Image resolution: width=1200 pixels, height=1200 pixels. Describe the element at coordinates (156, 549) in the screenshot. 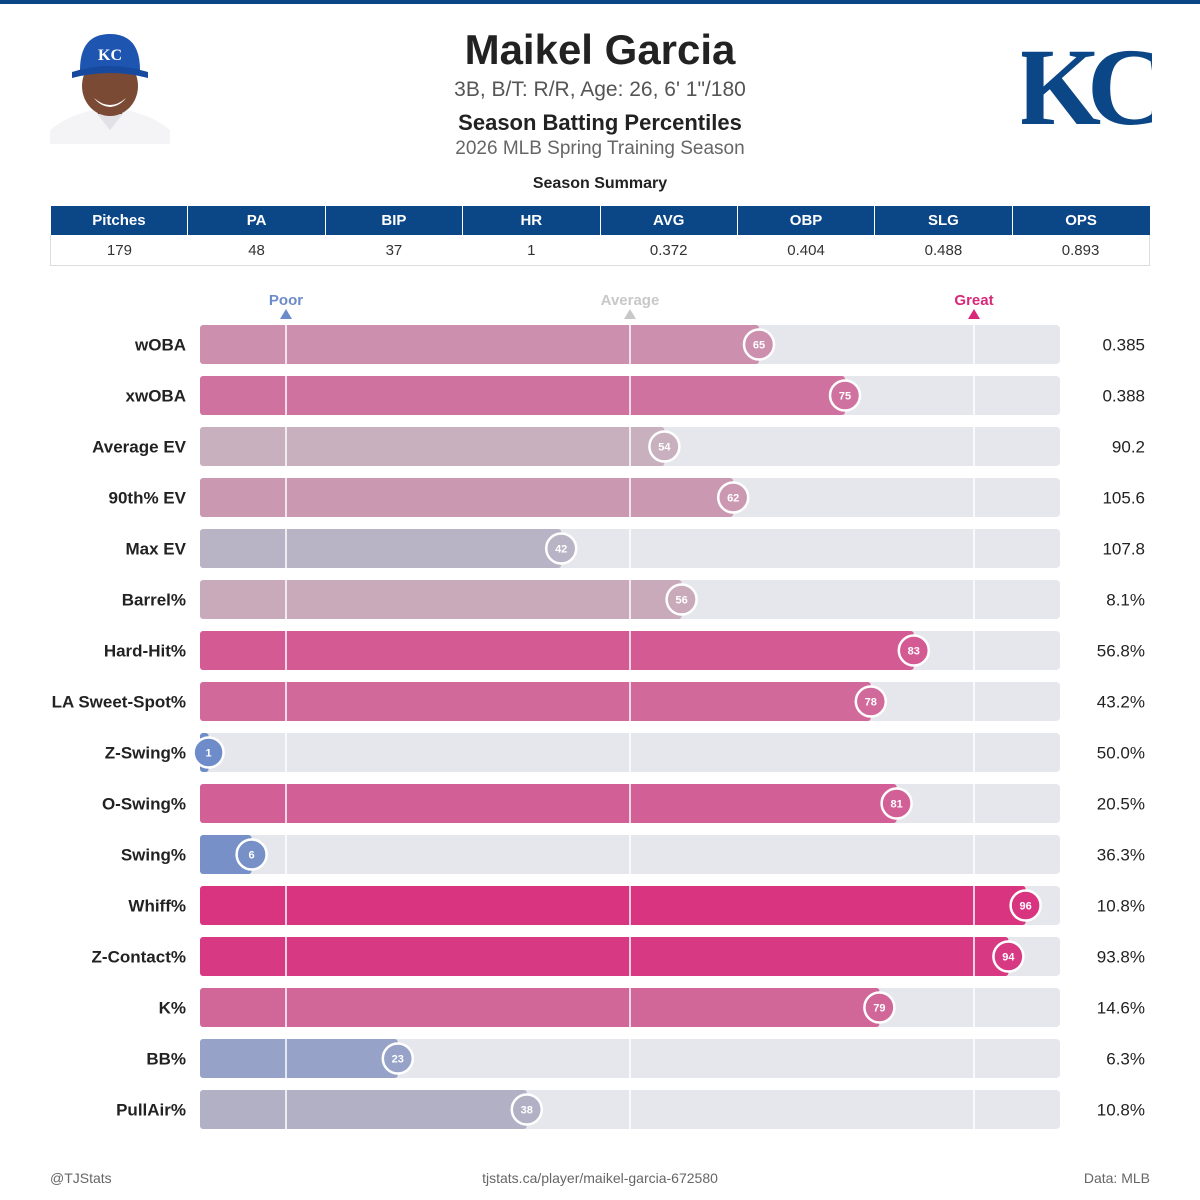

I see `metric-label: Max EV` at that location.